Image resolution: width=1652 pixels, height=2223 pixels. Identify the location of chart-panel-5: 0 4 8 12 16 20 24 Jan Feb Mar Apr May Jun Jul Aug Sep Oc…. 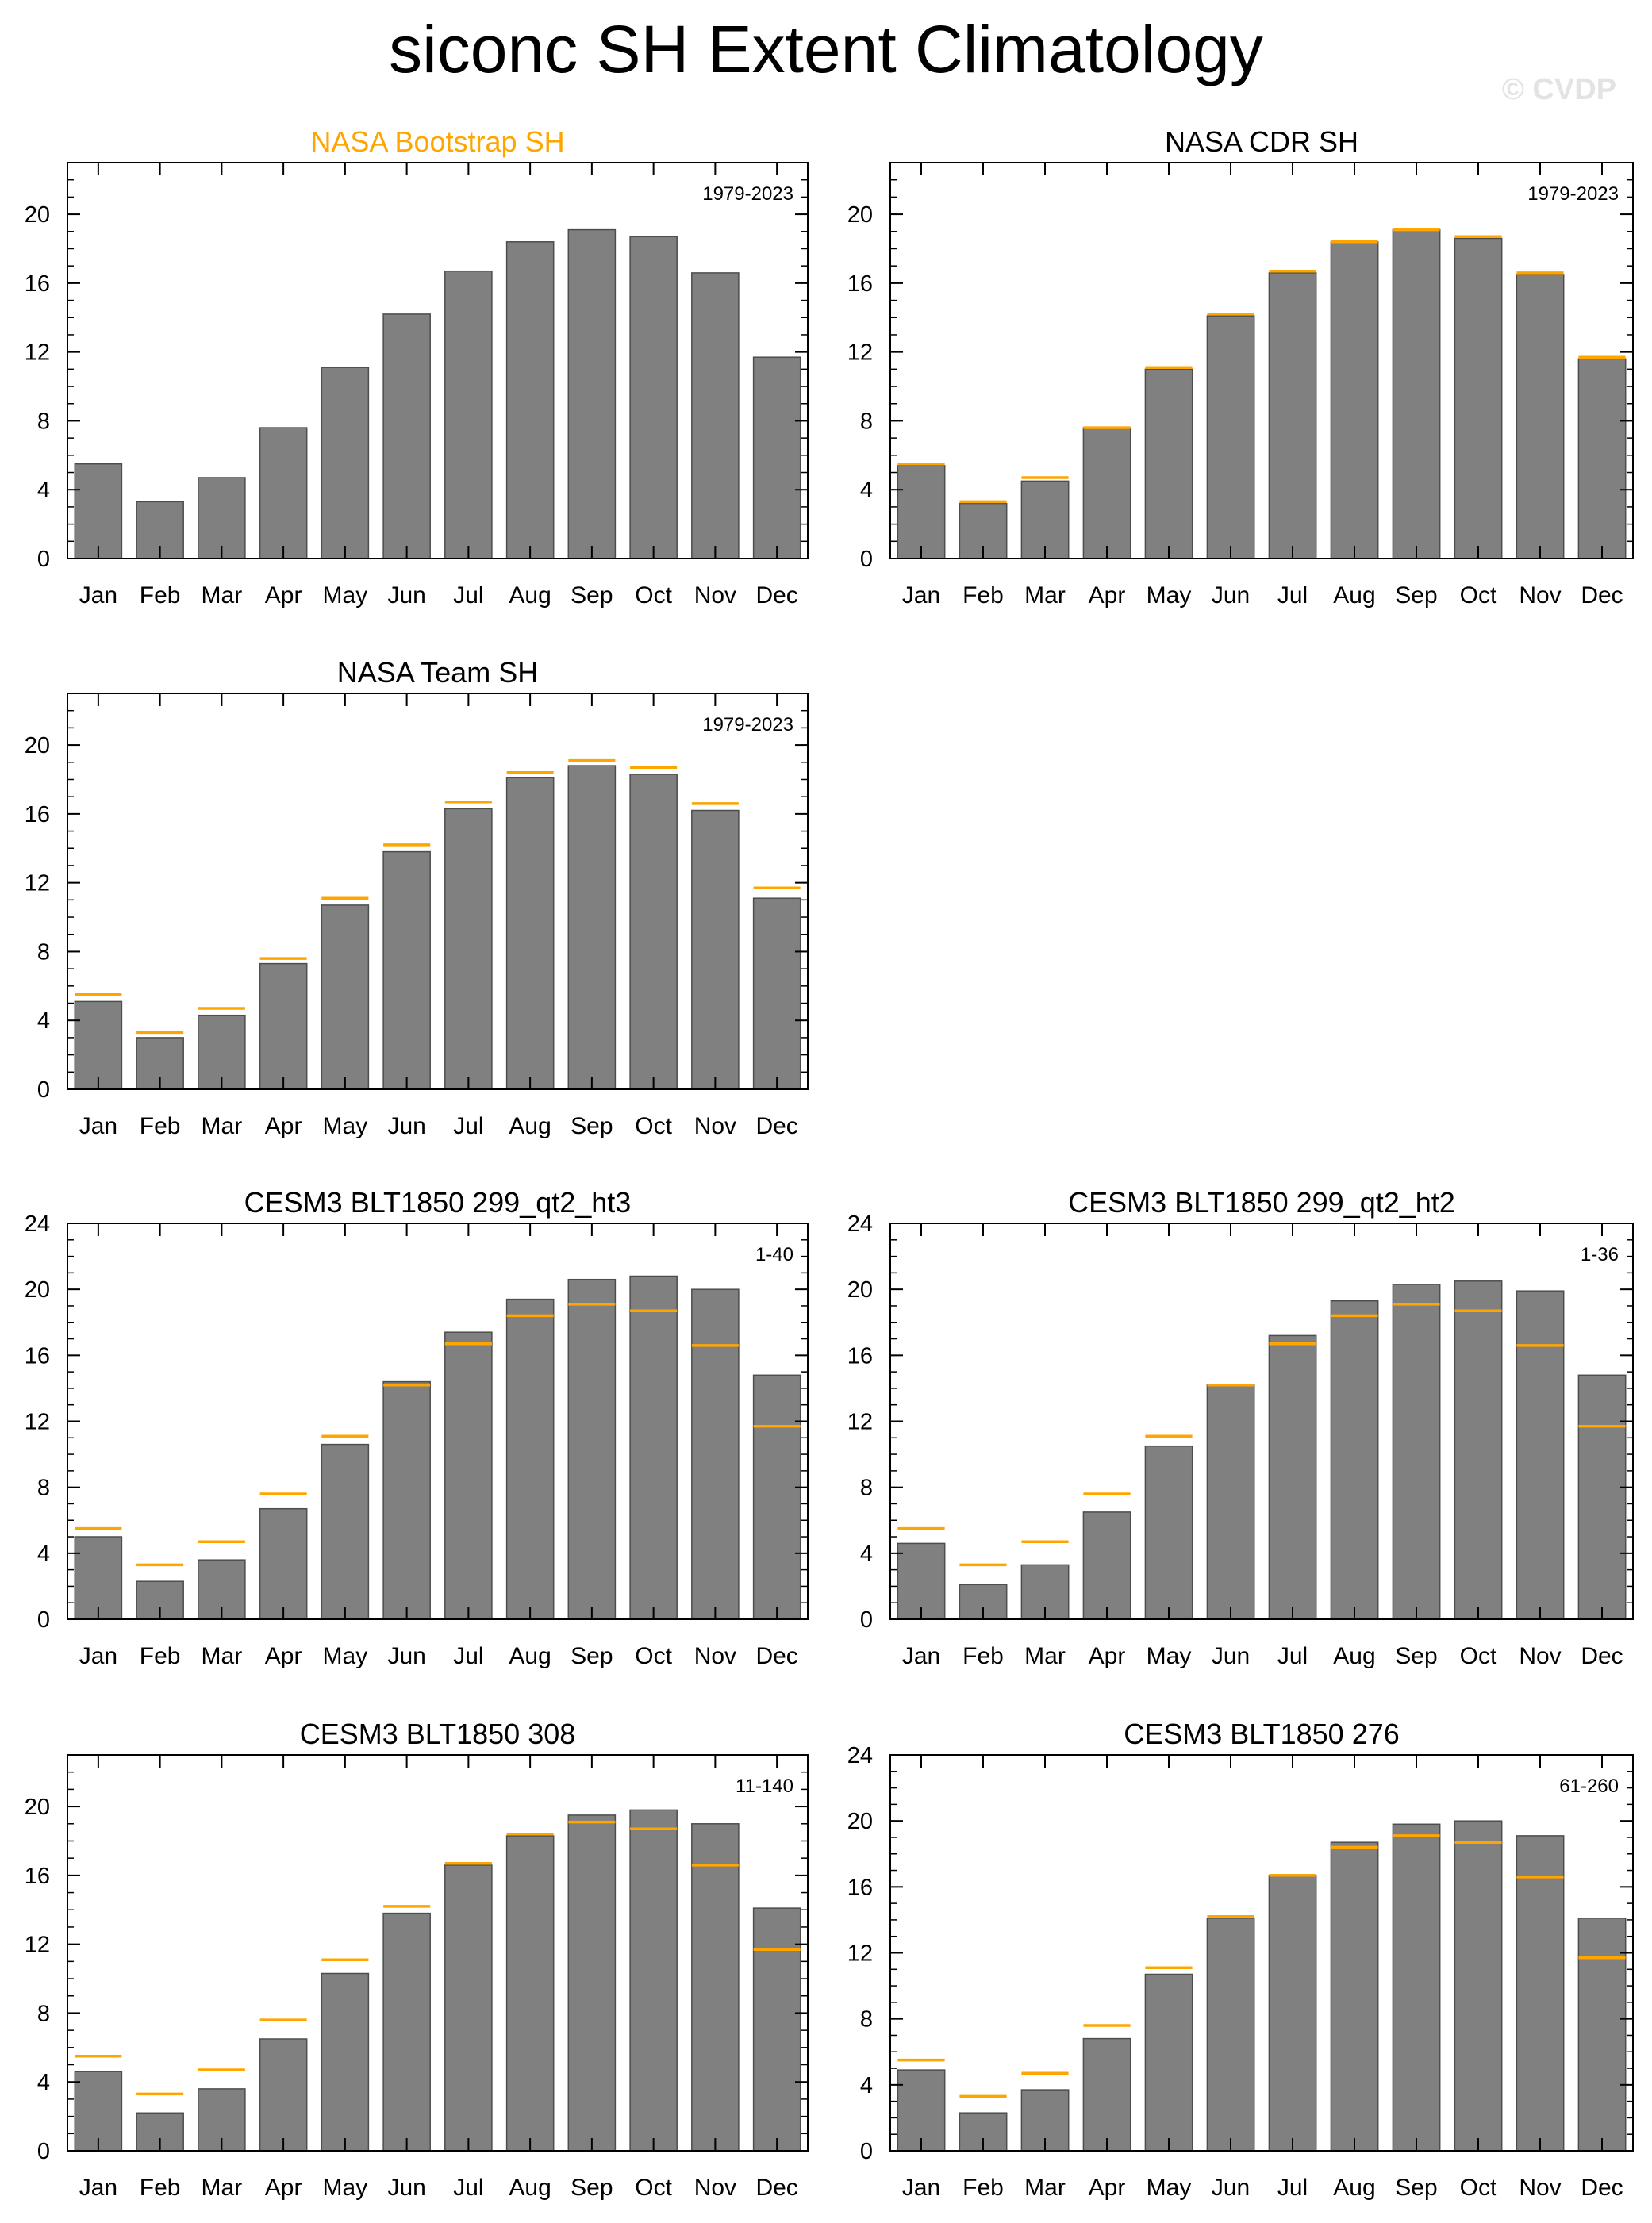
(1240, 1427).